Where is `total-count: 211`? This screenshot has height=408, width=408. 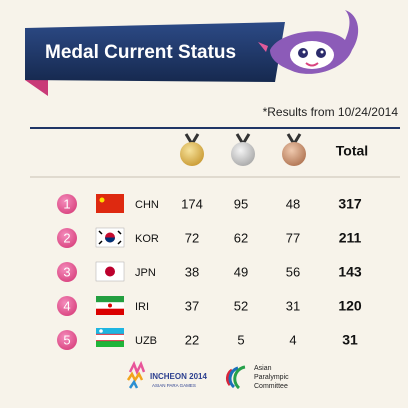
total-count: 211 is located at coordinates (350, 238).